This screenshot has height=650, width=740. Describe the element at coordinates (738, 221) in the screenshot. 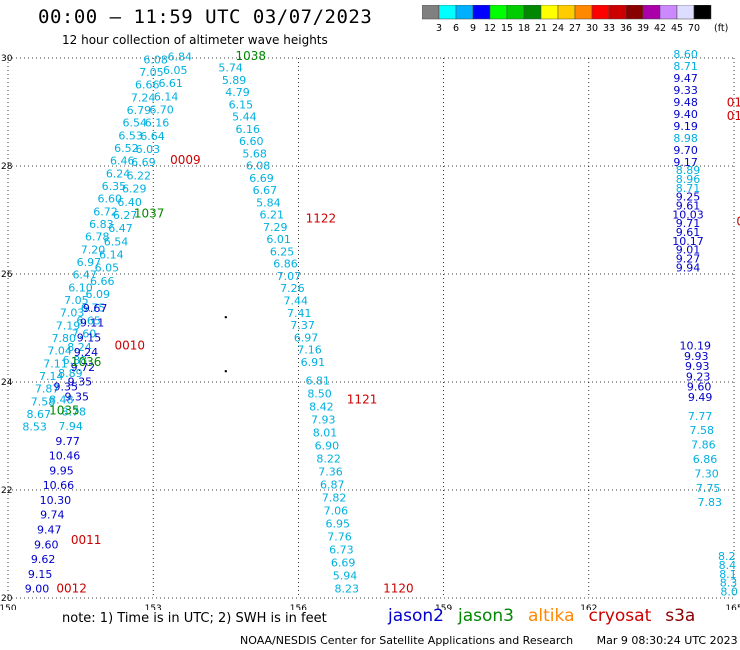

I see `pass-time-label: 01` at that location.